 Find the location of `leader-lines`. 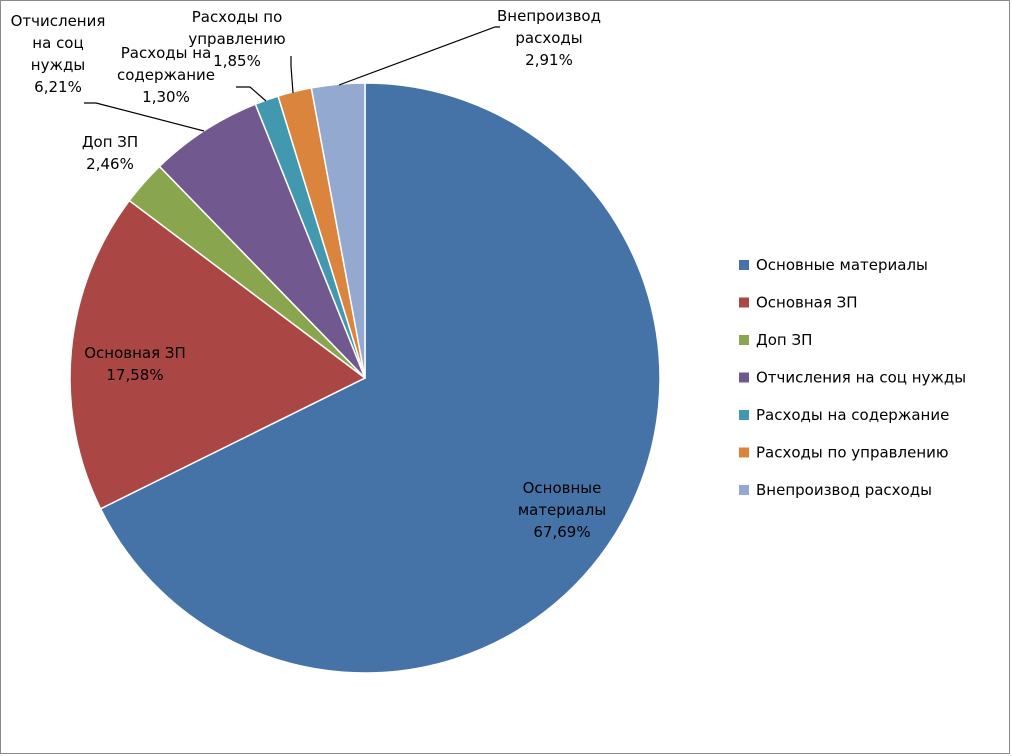

leader-lines is located at coordinates (292, 79).